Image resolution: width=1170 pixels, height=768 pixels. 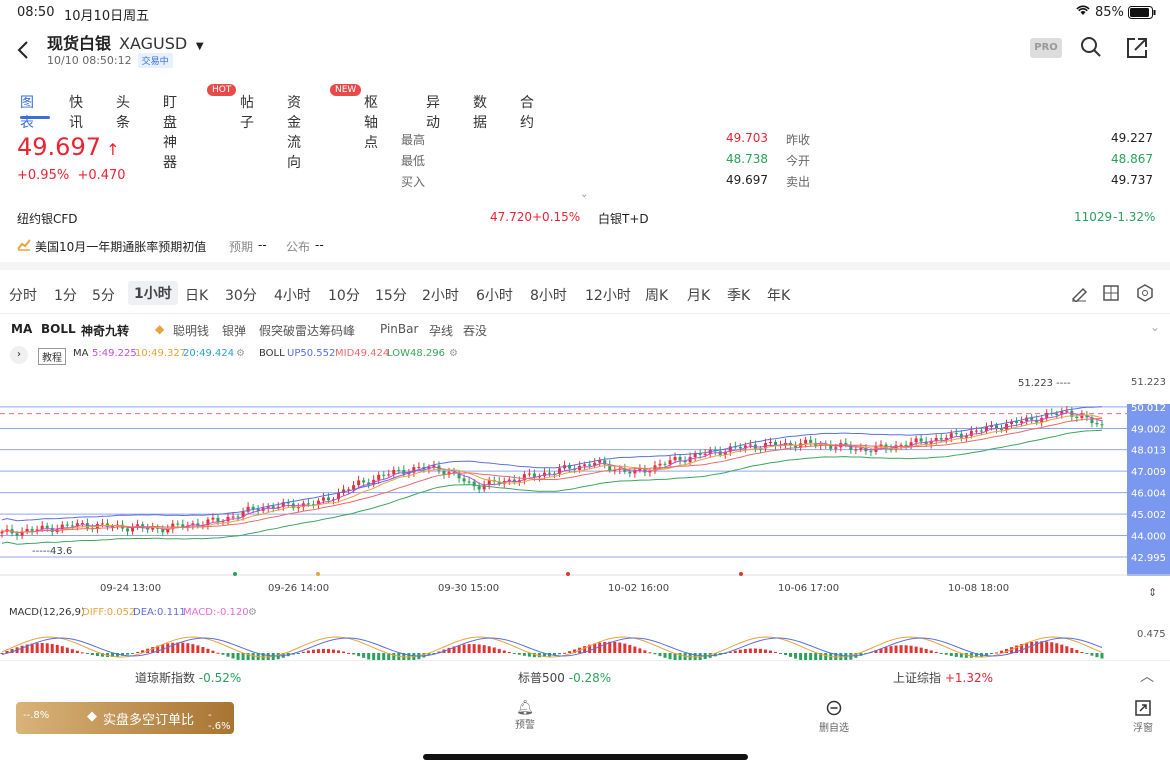 What do you see at coordinates (107, 16) in the screenshot?
I see `status-date: 10月10日周五` at bounding box center [107, 16].